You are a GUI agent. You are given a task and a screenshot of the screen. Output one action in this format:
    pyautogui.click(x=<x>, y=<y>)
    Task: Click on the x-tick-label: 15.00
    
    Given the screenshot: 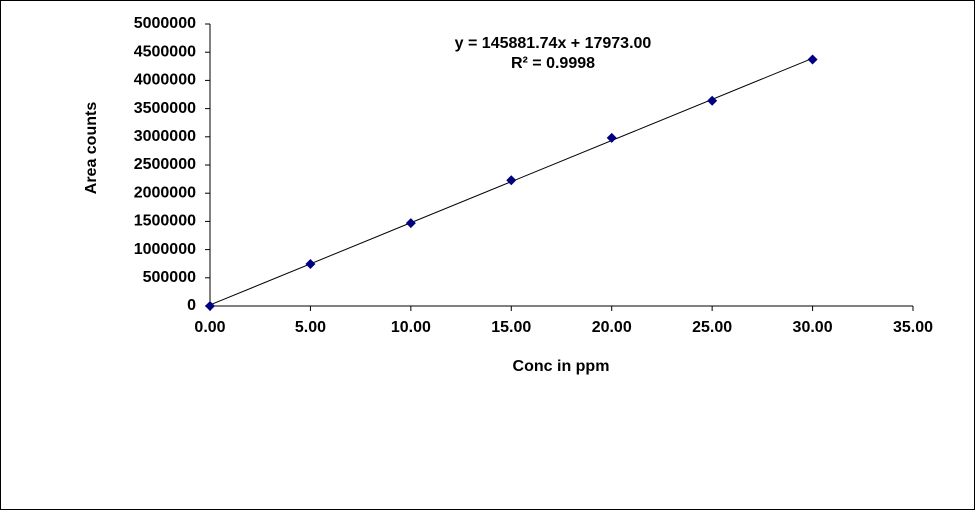 What is the action you would take?
    pyautogui.click(x=511, y=327)
    